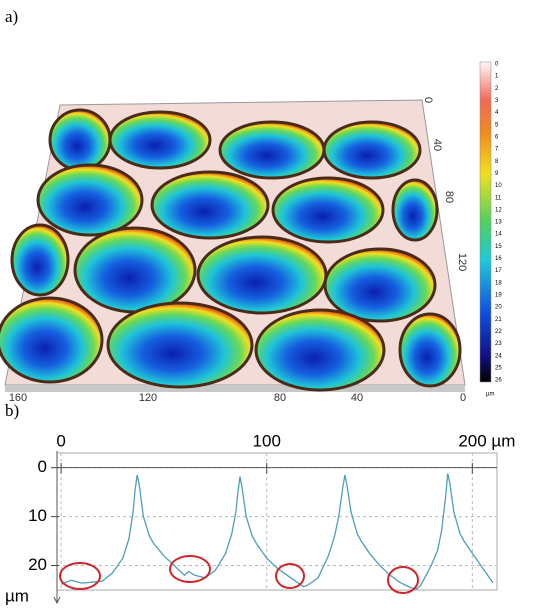 This screenshot has height=608, width=535. Describe the element at coordinates (497, 125) in the screenshot. I see `colorbar-label: 5` at that location.